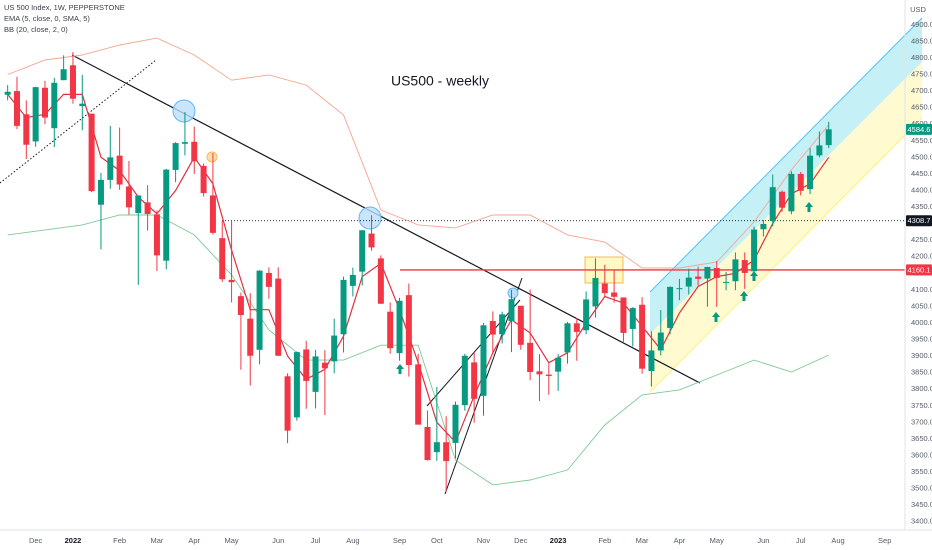  Describe the element at coordinates (921, 322) in the screenshot. I see `y-tick-label: 4000.0` at that location.